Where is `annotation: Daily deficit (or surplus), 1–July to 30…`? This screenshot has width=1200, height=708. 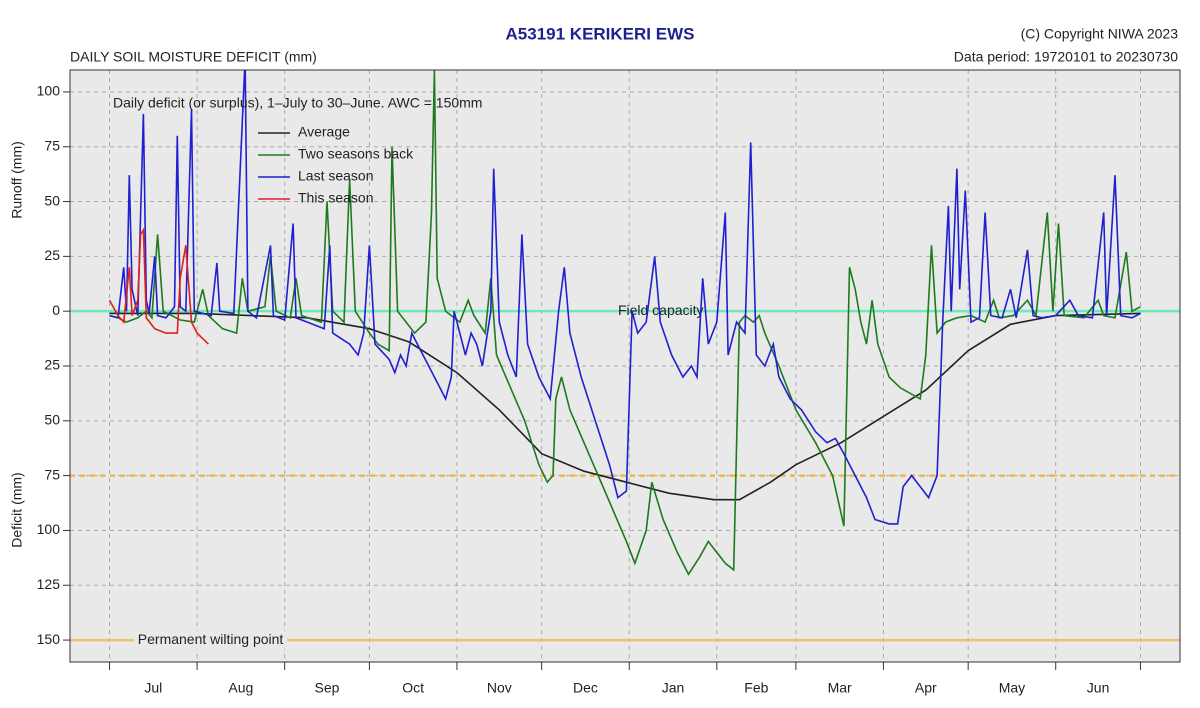 annotation: Daily deficit (or surplus), 1–July to 30… is located at coordinates (297, 103).